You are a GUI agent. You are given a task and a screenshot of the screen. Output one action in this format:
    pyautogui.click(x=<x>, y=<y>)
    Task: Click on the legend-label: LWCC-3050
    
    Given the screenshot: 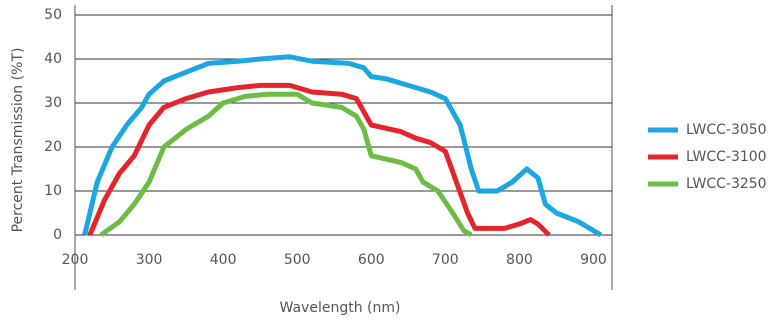 What is the action you would take?
    pyautogui.click(x=726, y=130)
    